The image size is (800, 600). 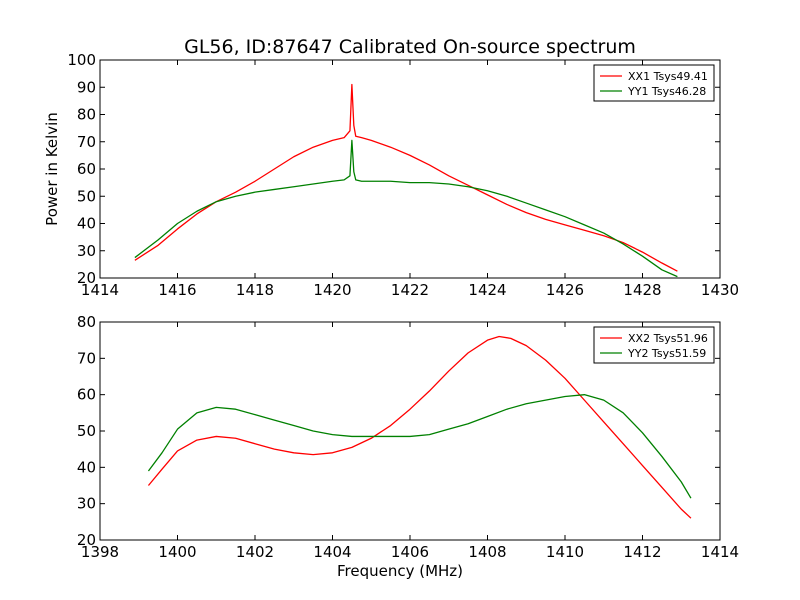 I want to click on x-tick-label: 1426, so click(x=565, y=290).